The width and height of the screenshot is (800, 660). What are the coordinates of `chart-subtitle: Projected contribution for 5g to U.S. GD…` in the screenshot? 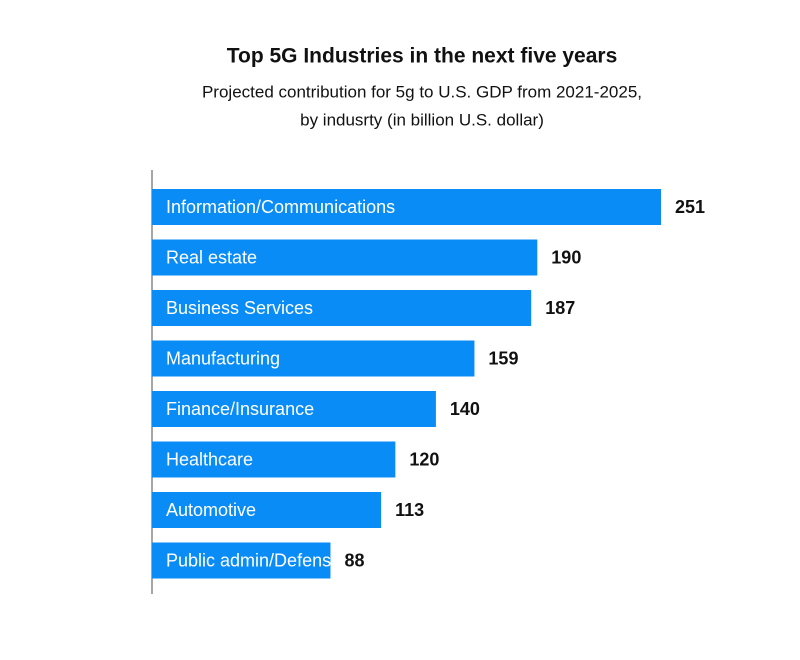 It's located at (422, 91).